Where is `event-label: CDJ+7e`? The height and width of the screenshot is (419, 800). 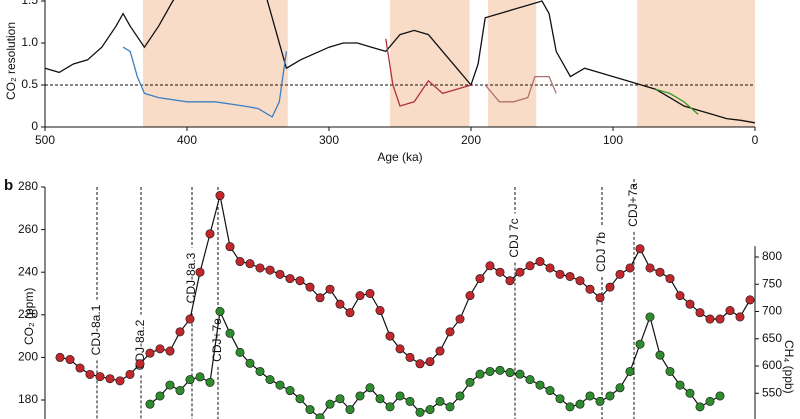
event-label: CDJ+7e is located at coordinates (217, 340).